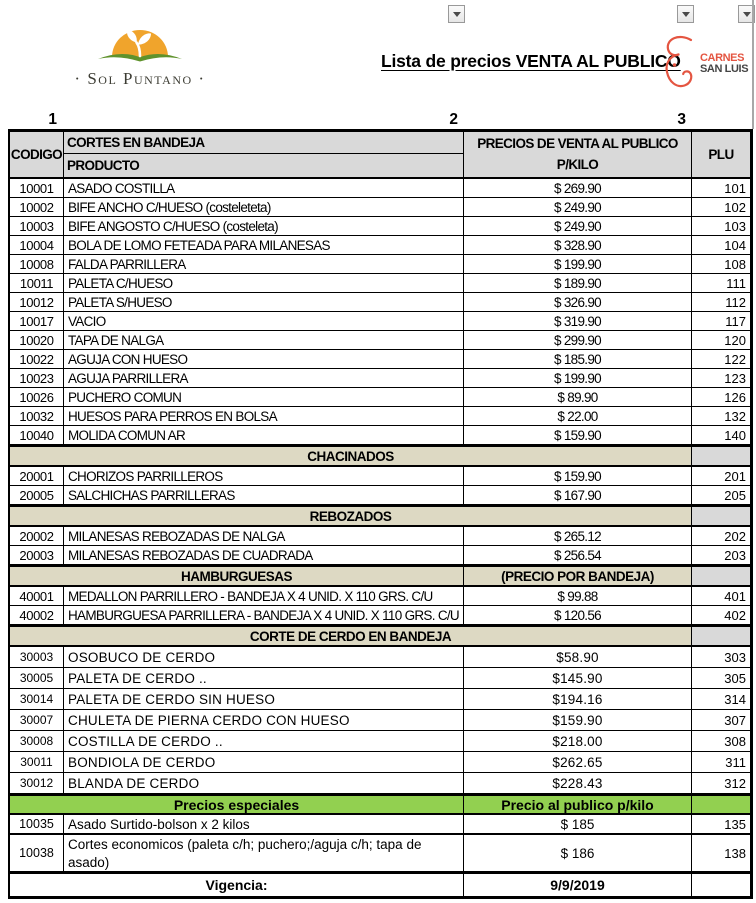 The width and height of the screenshot is (756, 903). What do you see at coordinates (380, 283) in the screenshot?
I see `table-row: 10011 PALETA C/HUESO $ 189.90 111` at bounding box center [380, 283].